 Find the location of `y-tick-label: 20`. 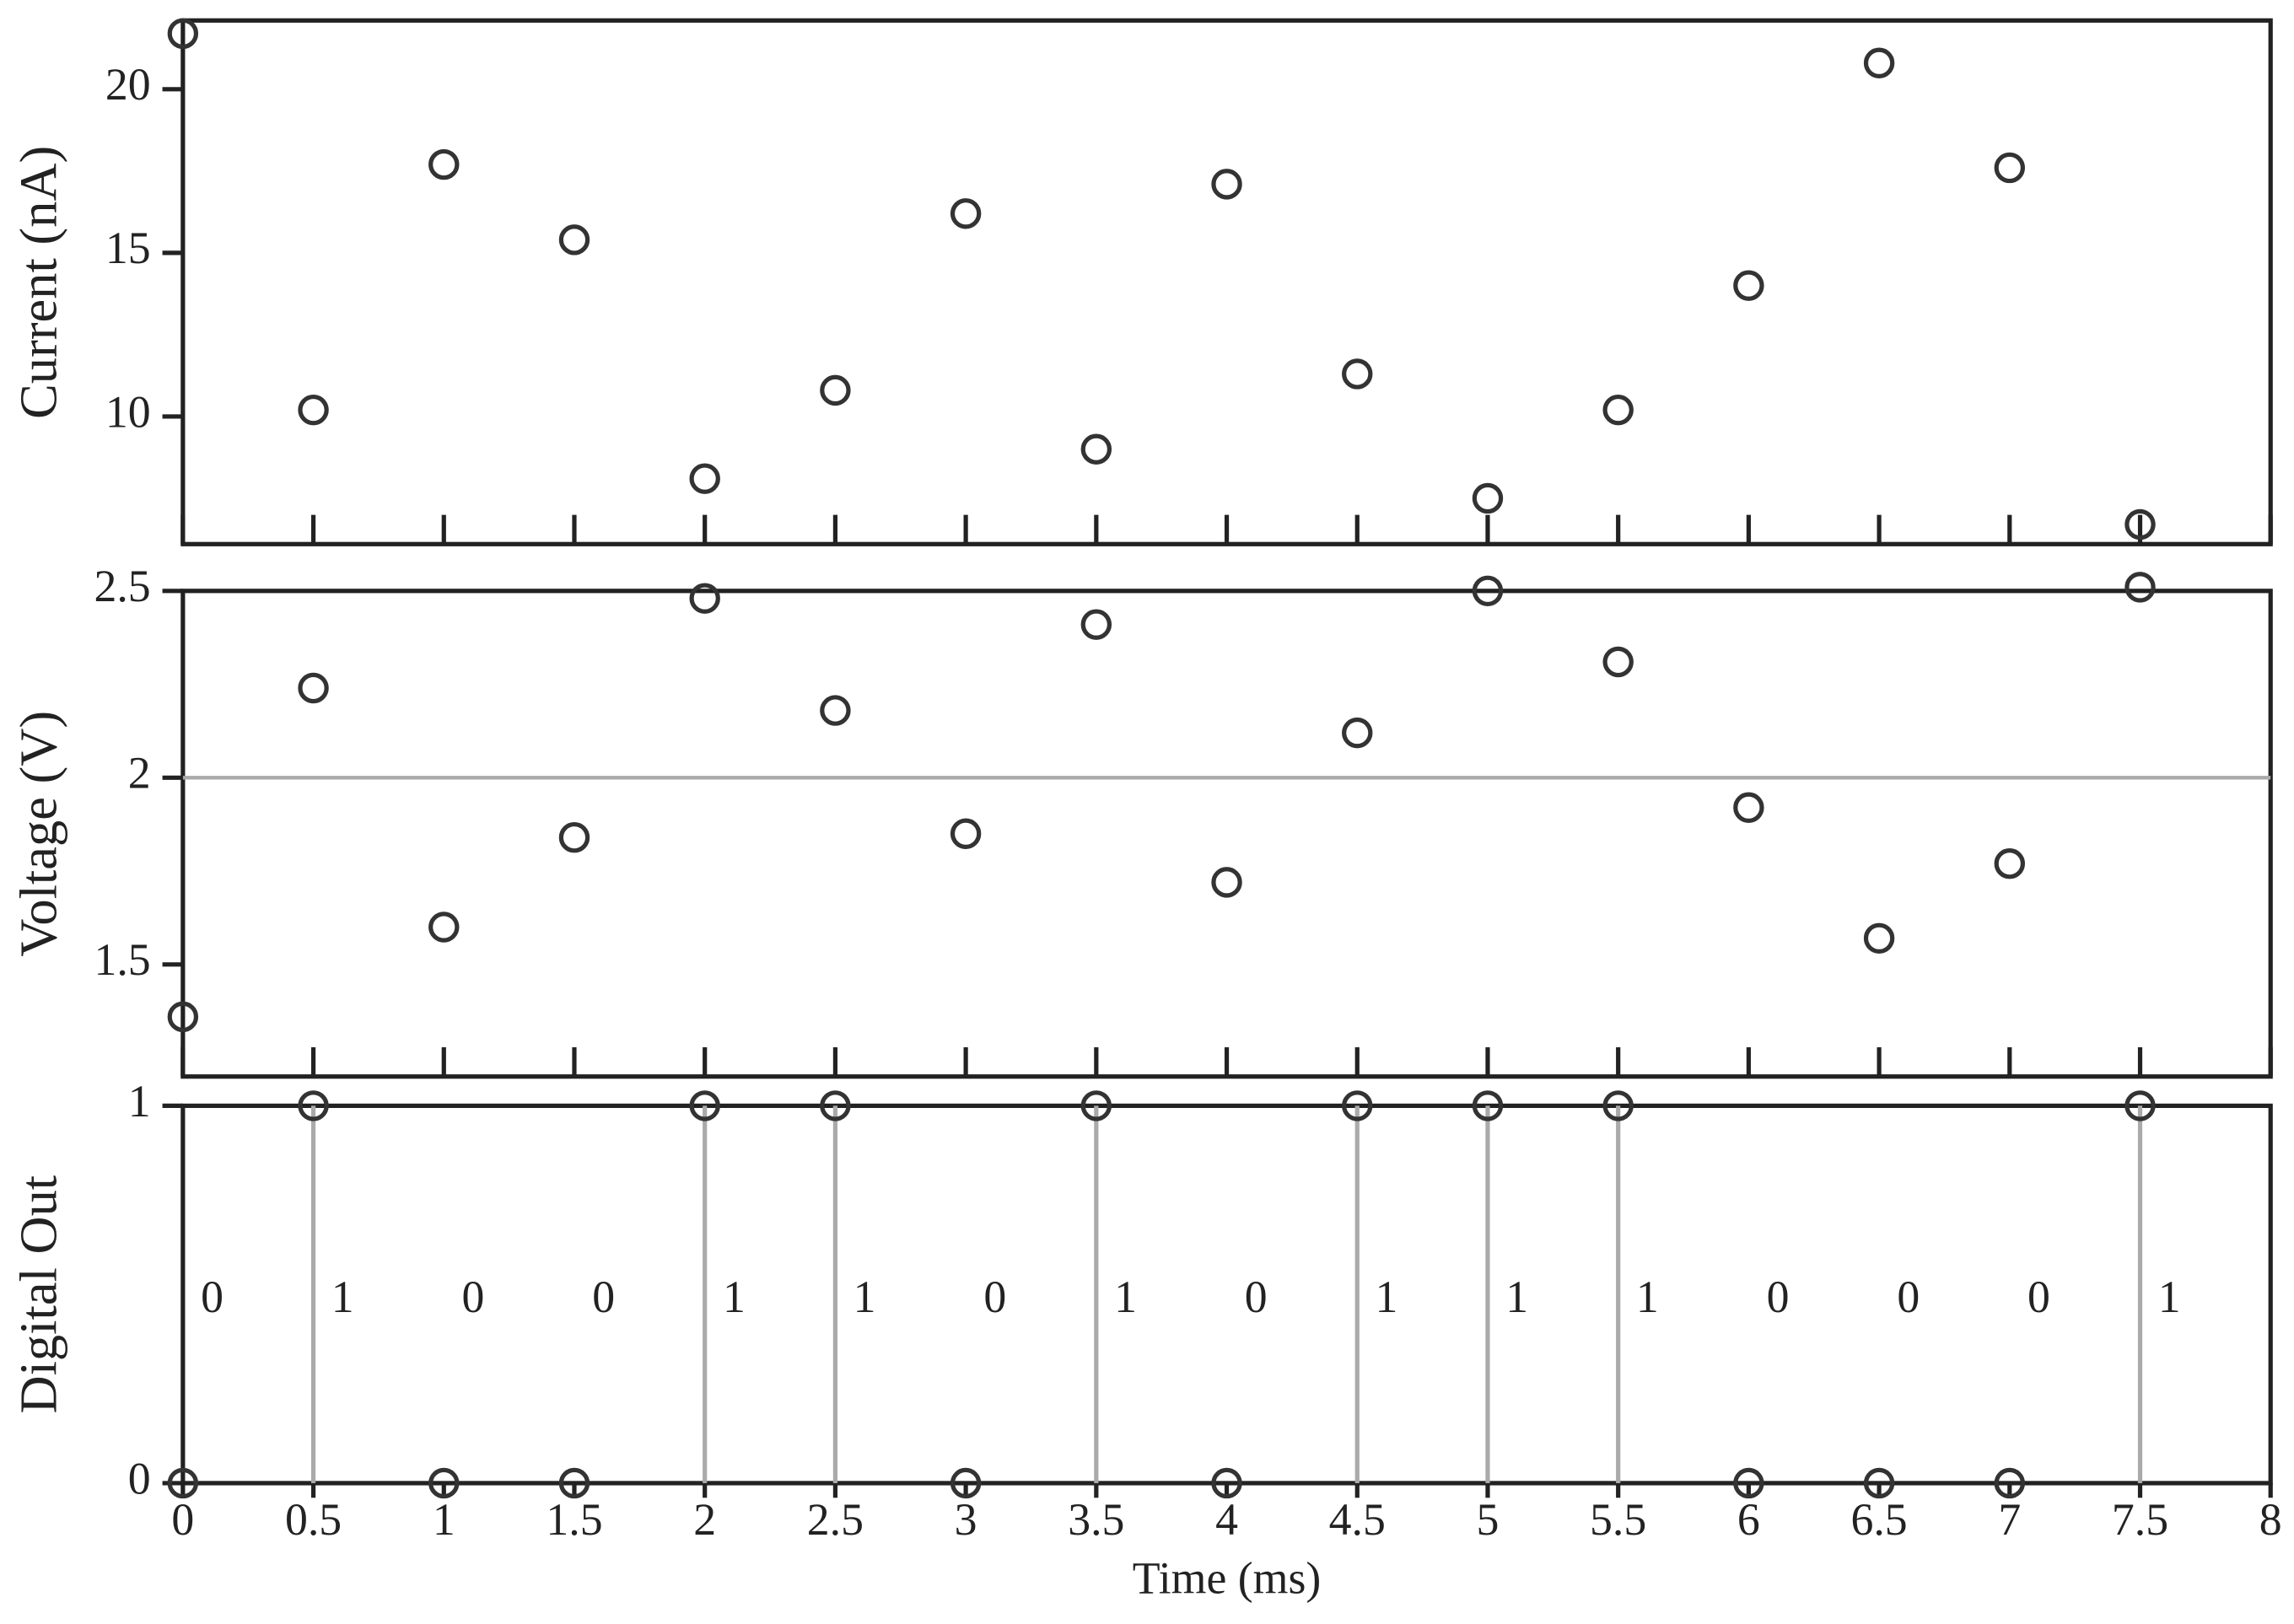

y-tick-label: 20 is located at coordinates (128, 84).